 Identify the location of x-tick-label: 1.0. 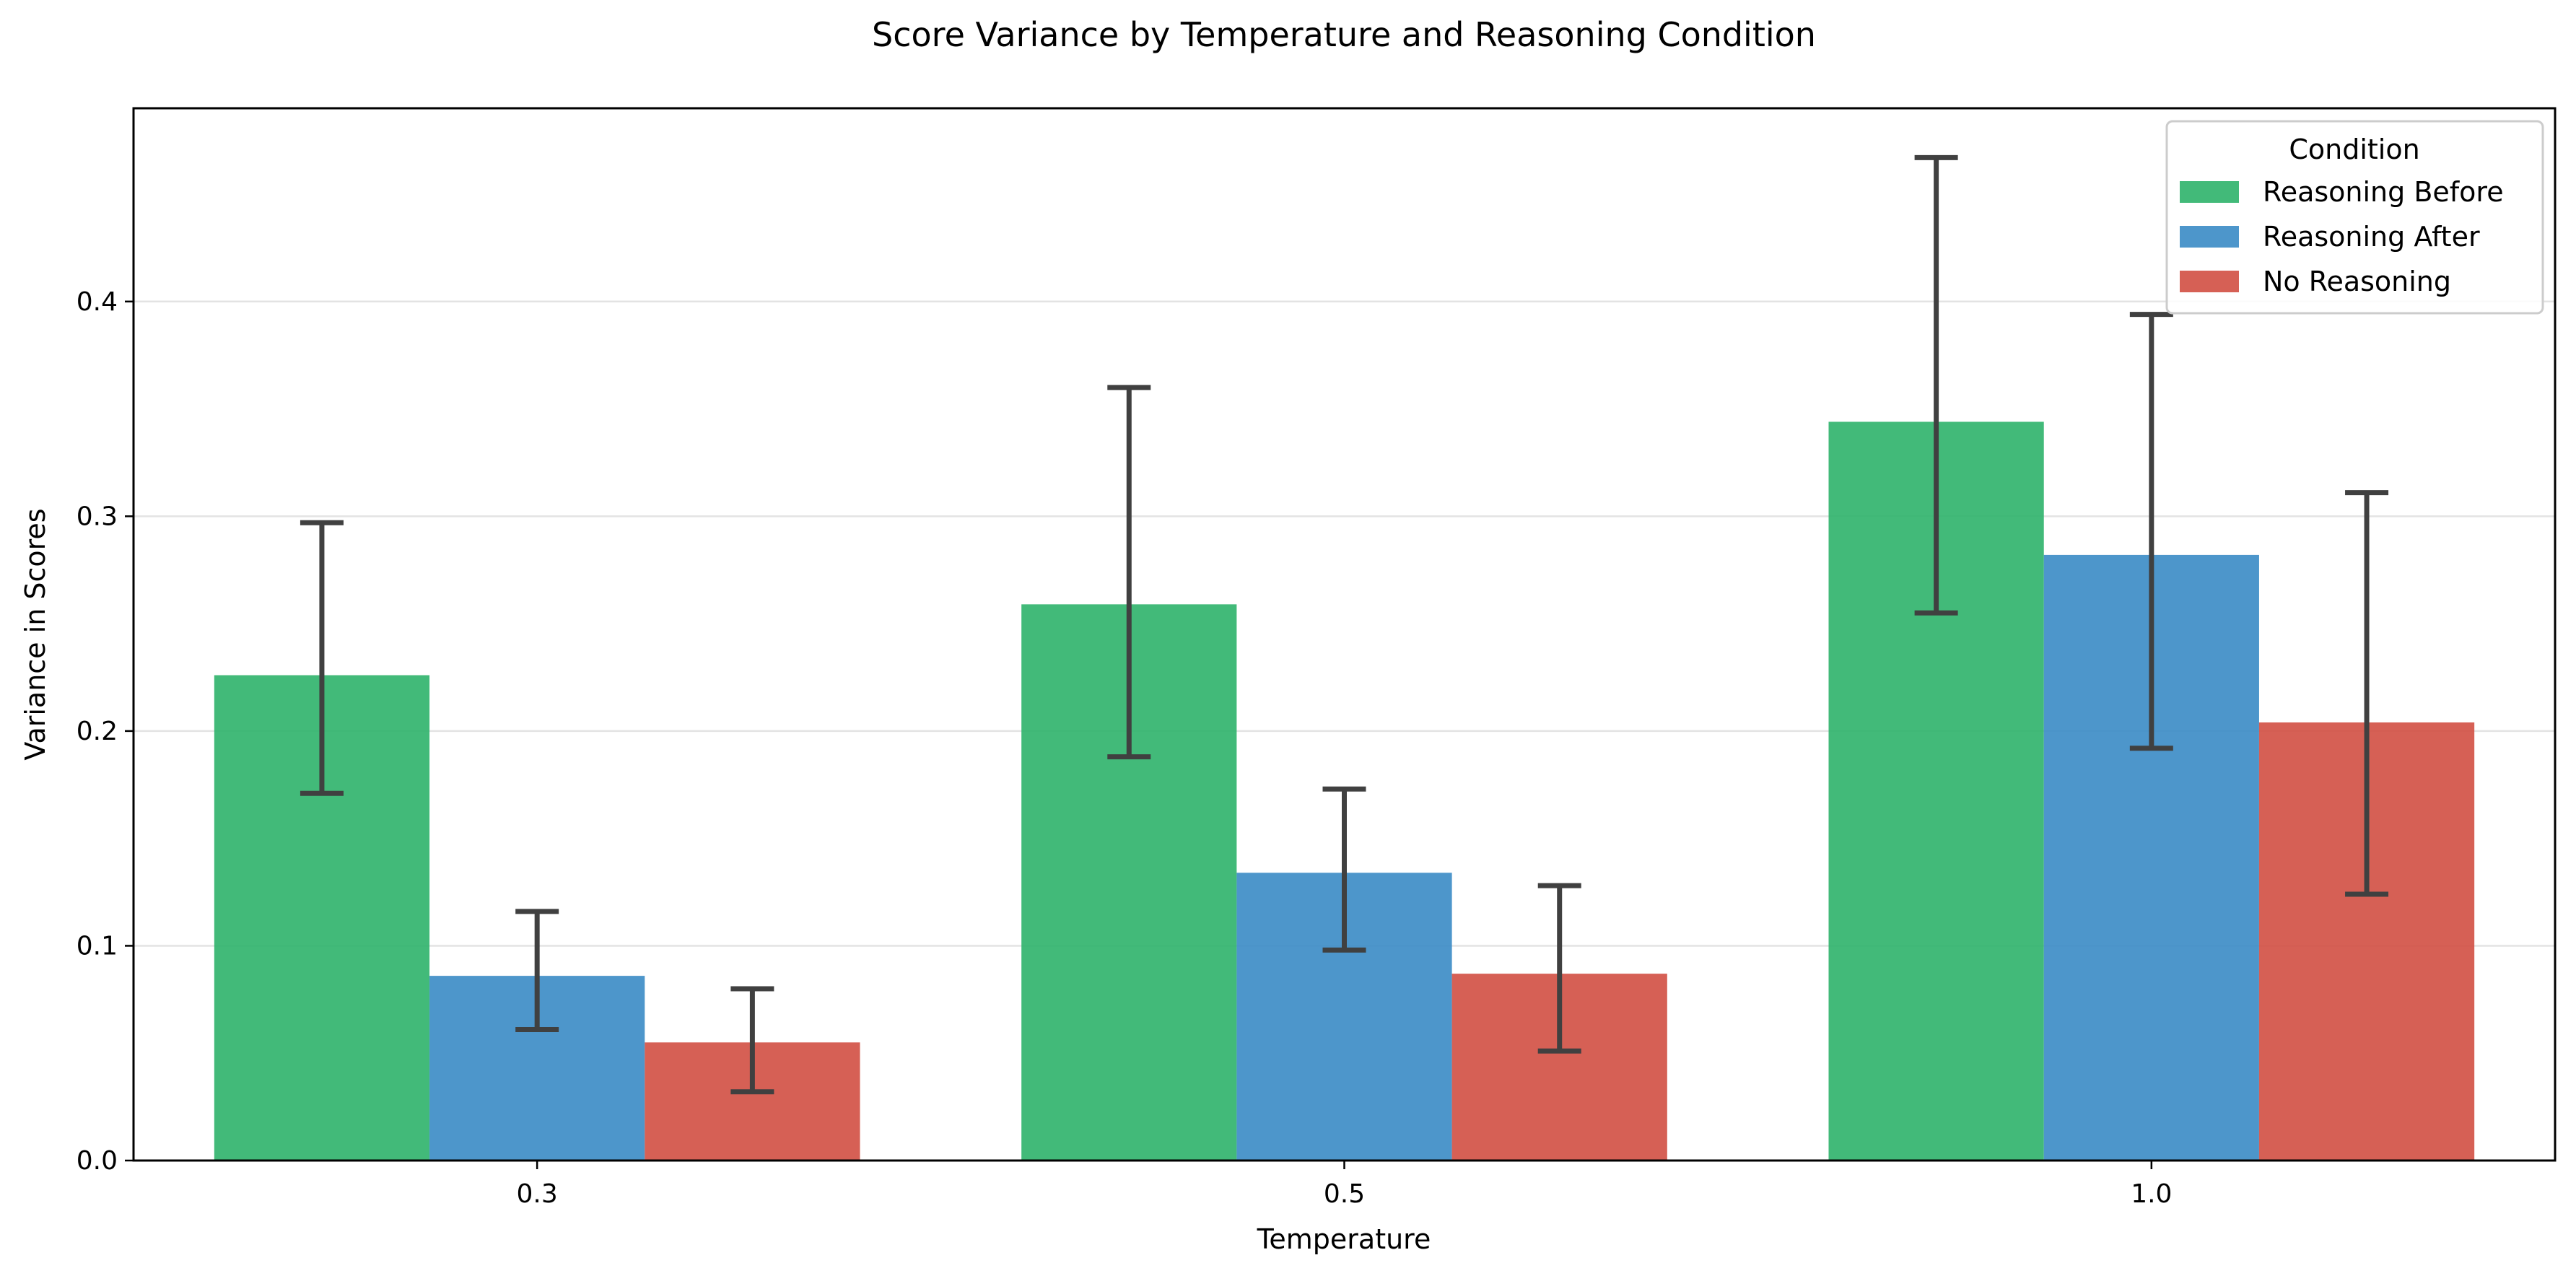
(2151, 1194).